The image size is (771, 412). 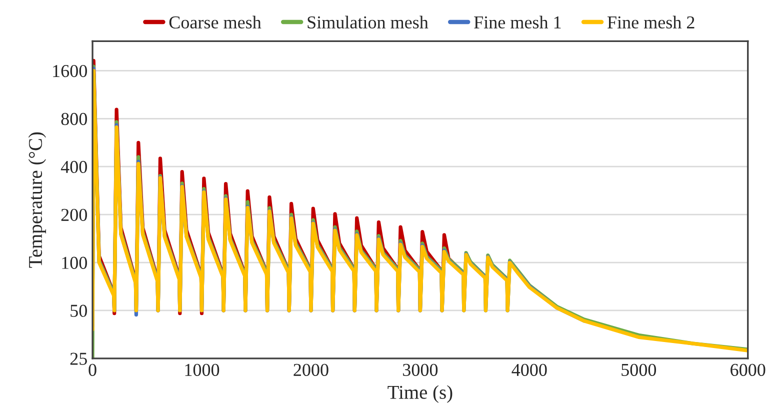 I want to click on legend-label: Simulation mesh, so click(x=368, y=22).